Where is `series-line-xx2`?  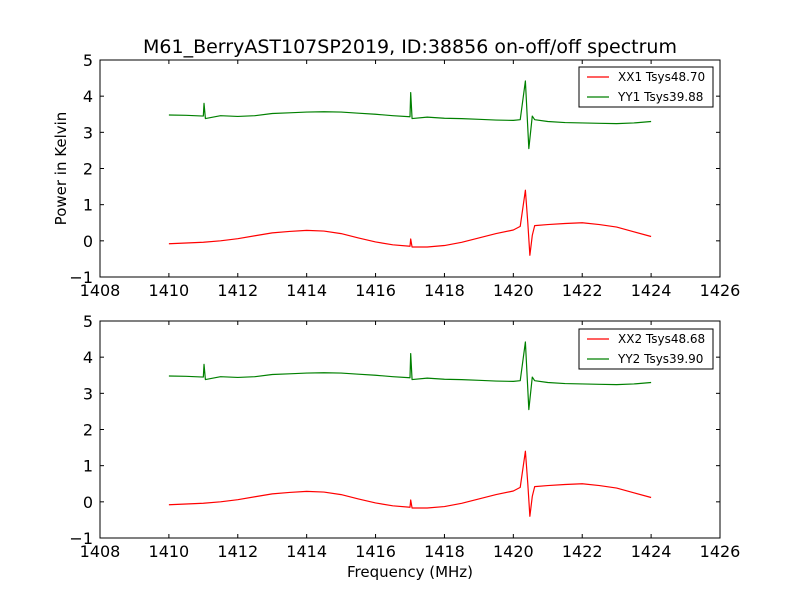
series-line-xx2 is located at coordinates (410, 483).